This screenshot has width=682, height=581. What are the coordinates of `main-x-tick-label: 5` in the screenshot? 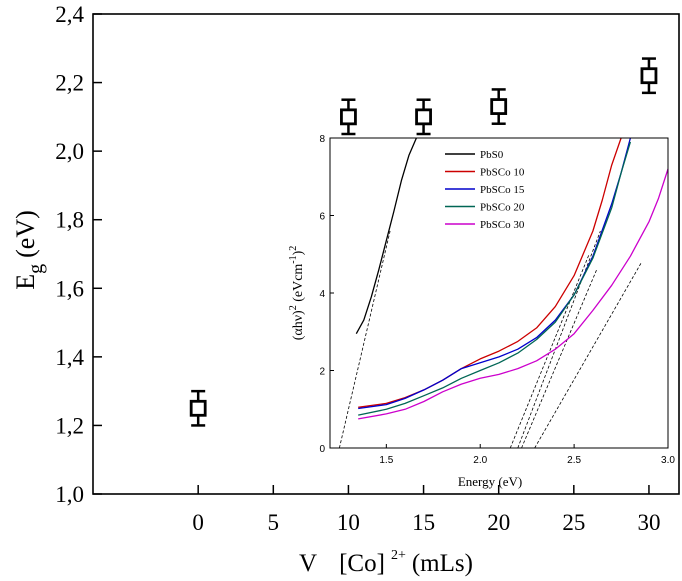 It's located at (274, 522).